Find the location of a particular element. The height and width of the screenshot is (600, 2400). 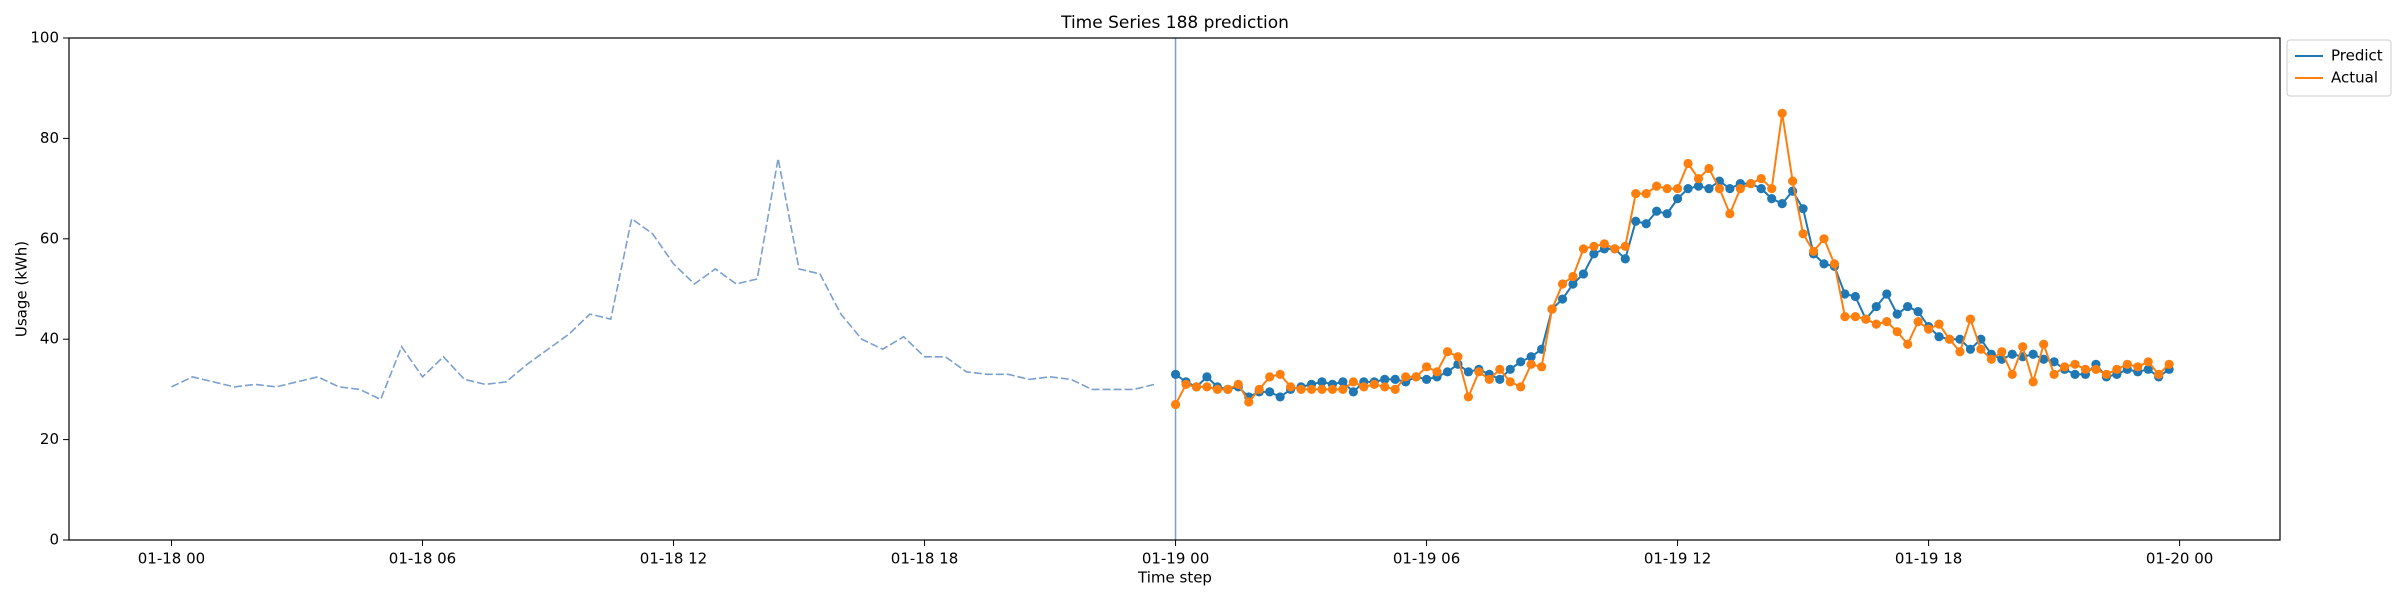

x-axis-label: Time step is located at coordinates (1174, 578).